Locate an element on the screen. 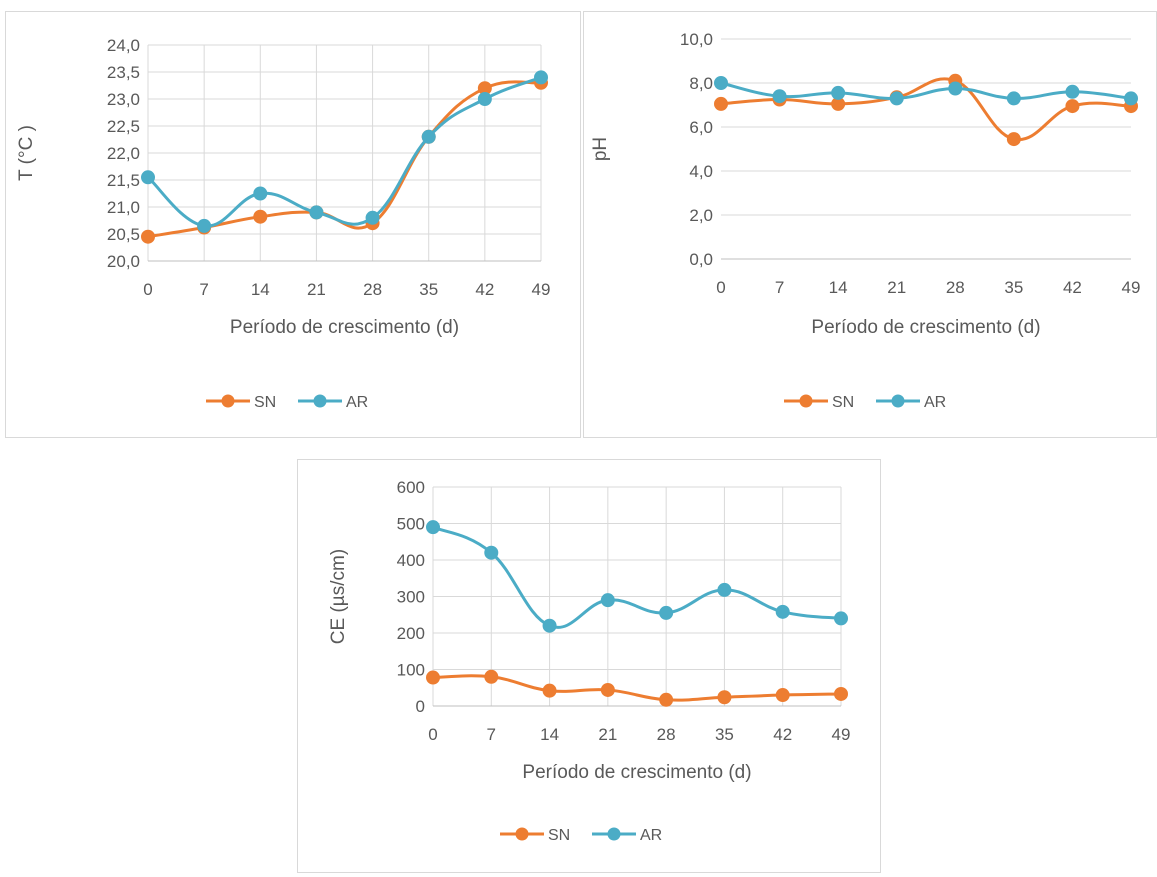 The width and height of the screenshot is (1157, 877). y-tick-label: 0 is located at coordinates (420, 706).